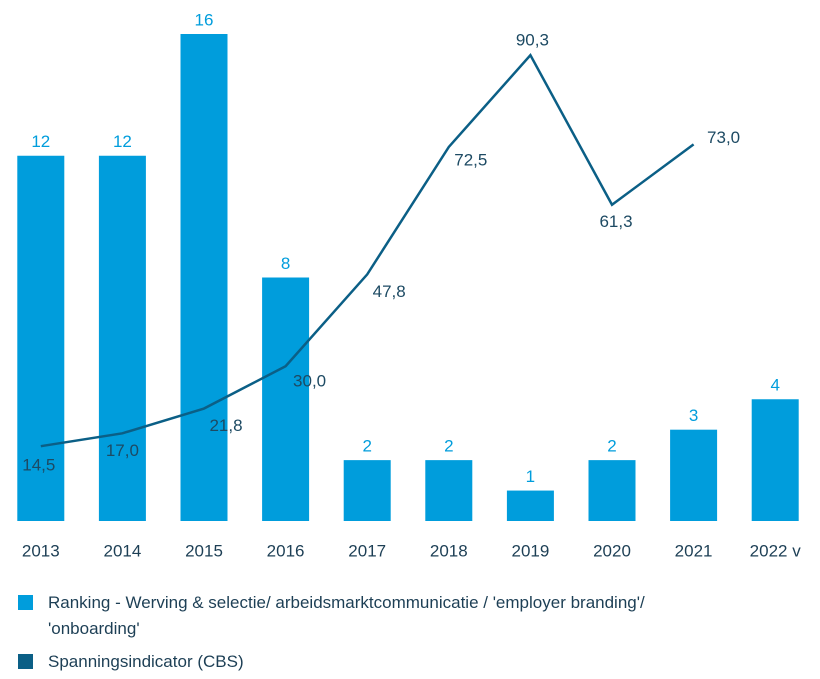 The width and height of the screenshot is (820, 679). What do you see at coordinates (41, 550) in the screenshot?
I see `x-tick-label: 2013` at bounding box center [41, 550].